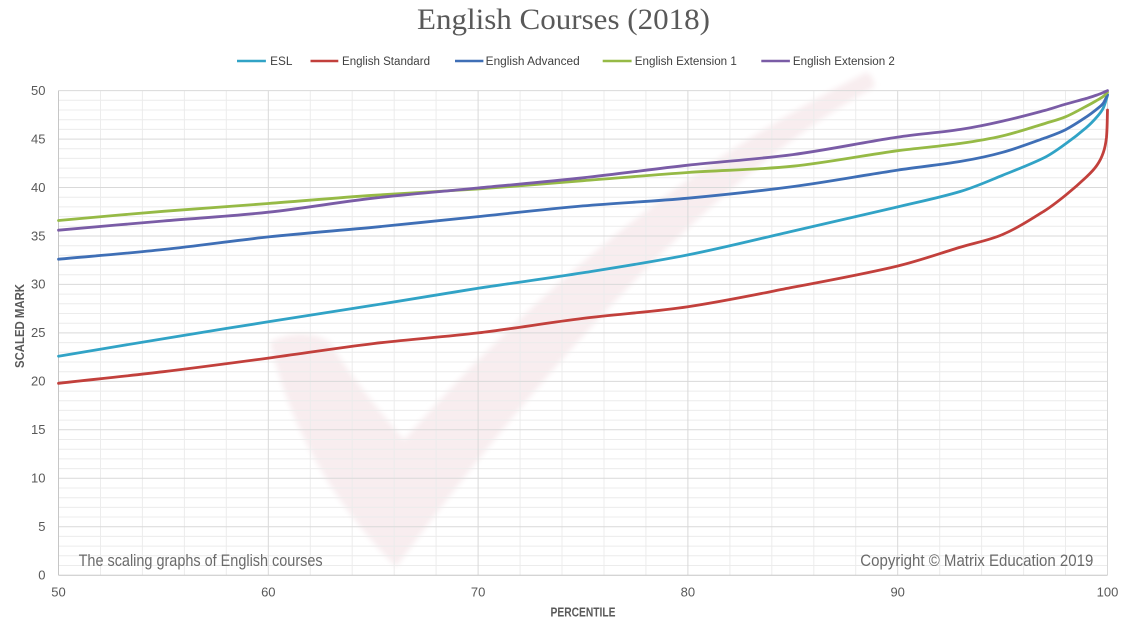  I want to click on svg-text: English Extension 1, so click(686, 62).